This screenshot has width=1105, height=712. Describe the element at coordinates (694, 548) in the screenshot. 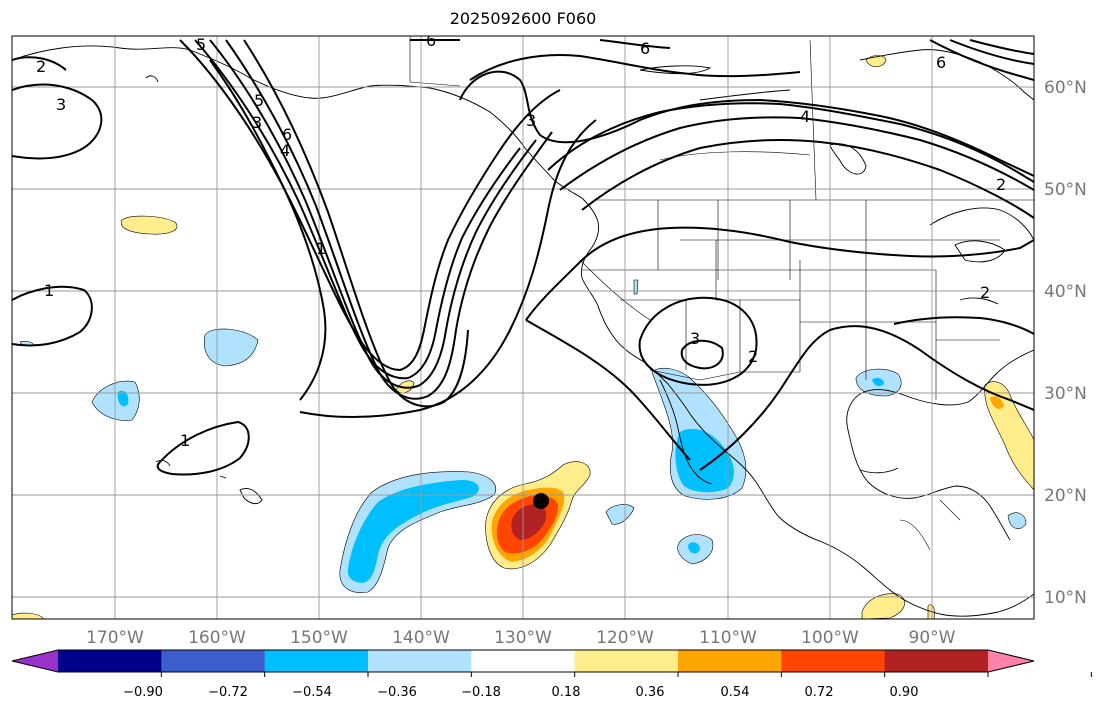

I see `cool-patch-6-core` at that location.